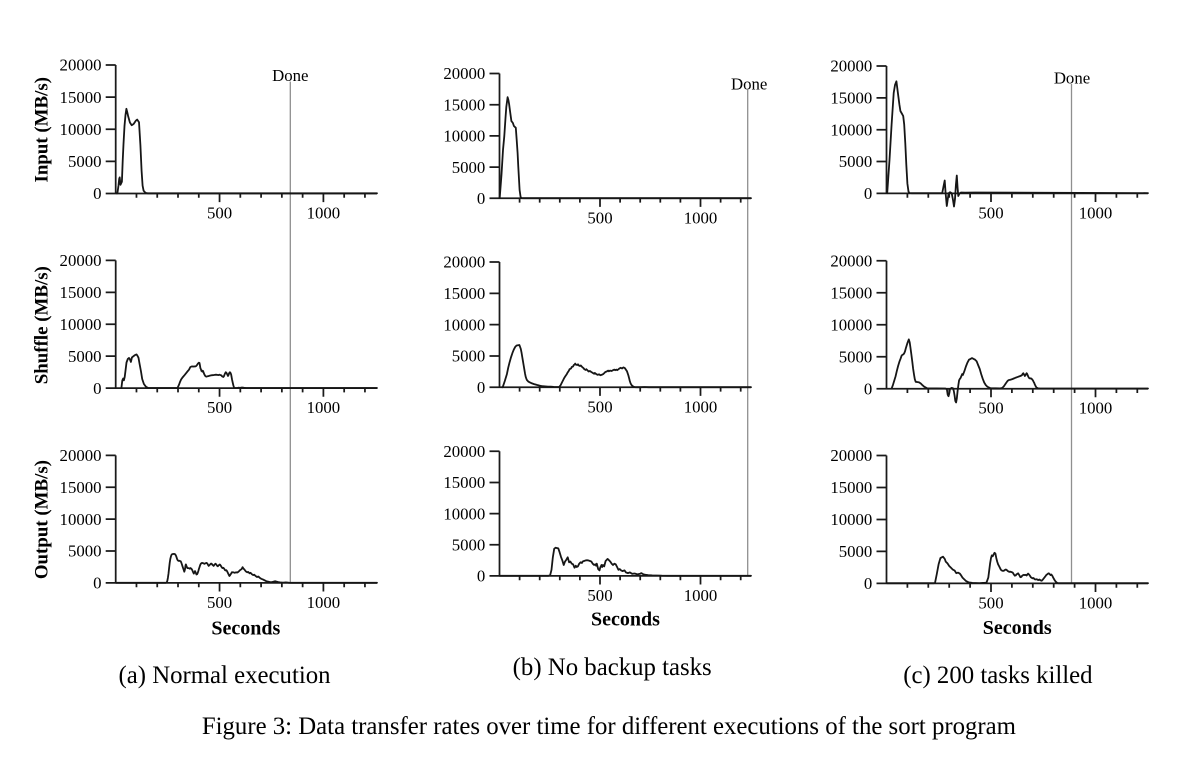  I want to click on svg-text: (b) No backup tasks, so click(612, 667).